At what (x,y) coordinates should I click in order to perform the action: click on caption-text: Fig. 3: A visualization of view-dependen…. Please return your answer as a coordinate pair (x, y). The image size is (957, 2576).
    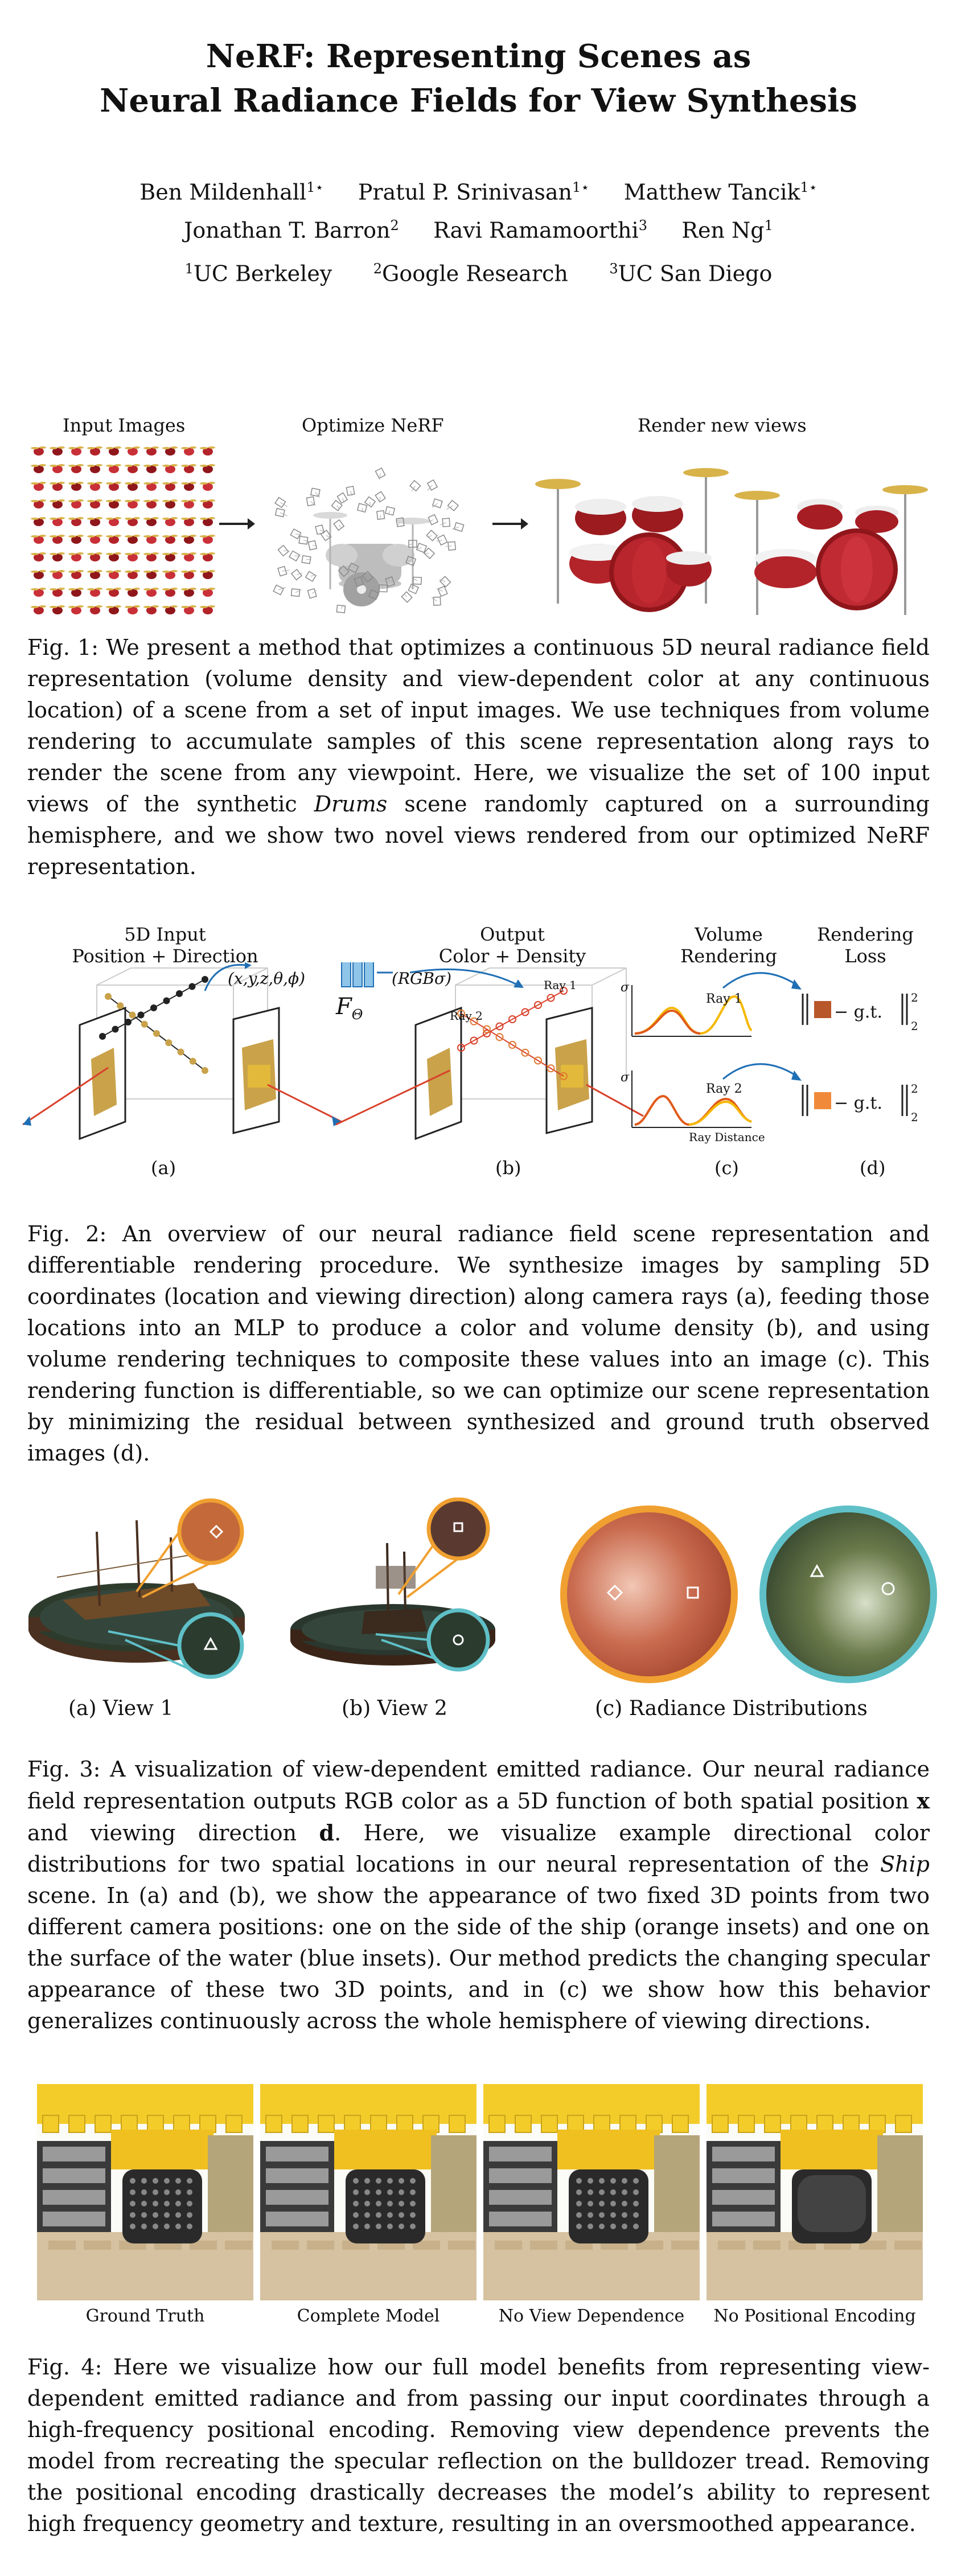
    Looking at the image, I should click on (478, 1785).